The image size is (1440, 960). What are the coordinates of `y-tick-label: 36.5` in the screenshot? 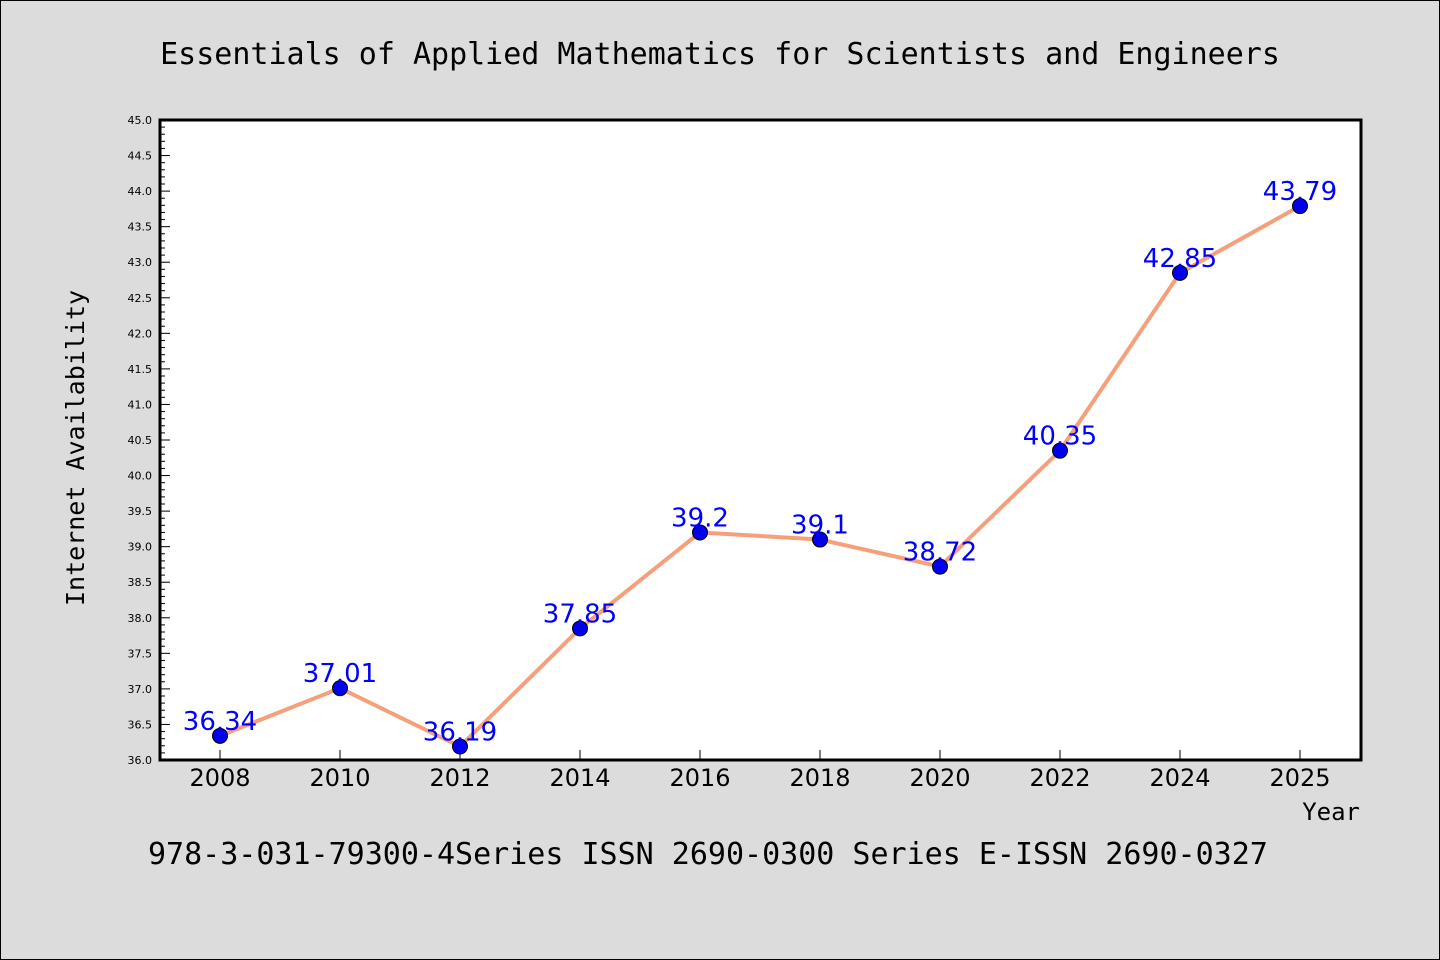 It's located at (140, 724).